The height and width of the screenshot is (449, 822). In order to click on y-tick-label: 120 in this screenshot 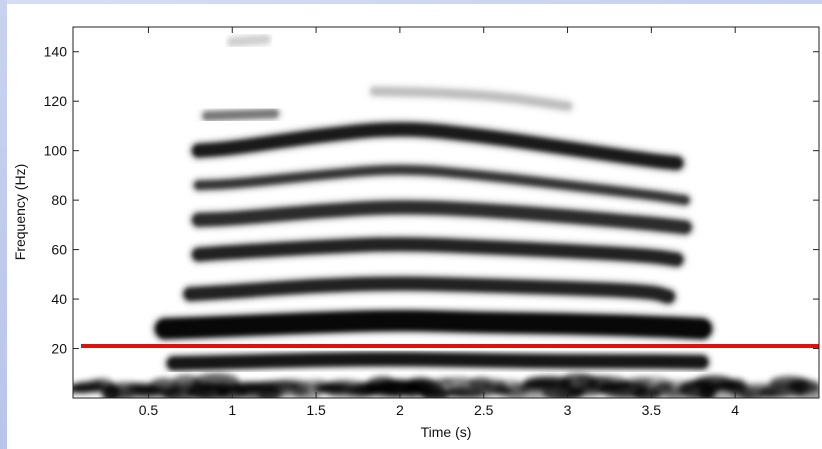, I will do `click(56, 101)`.